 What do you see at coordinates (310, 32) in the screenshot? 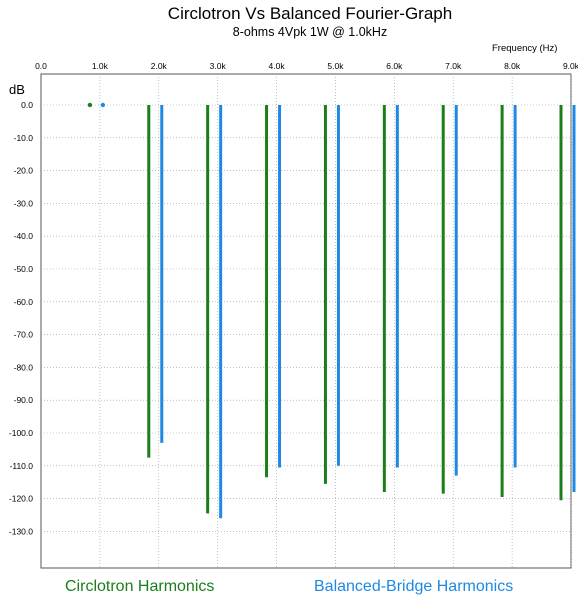
I see `chart-subtitle: 8-ohms 4Vpk 1W @ 1.0kHz` at bounding box center [310, 32].